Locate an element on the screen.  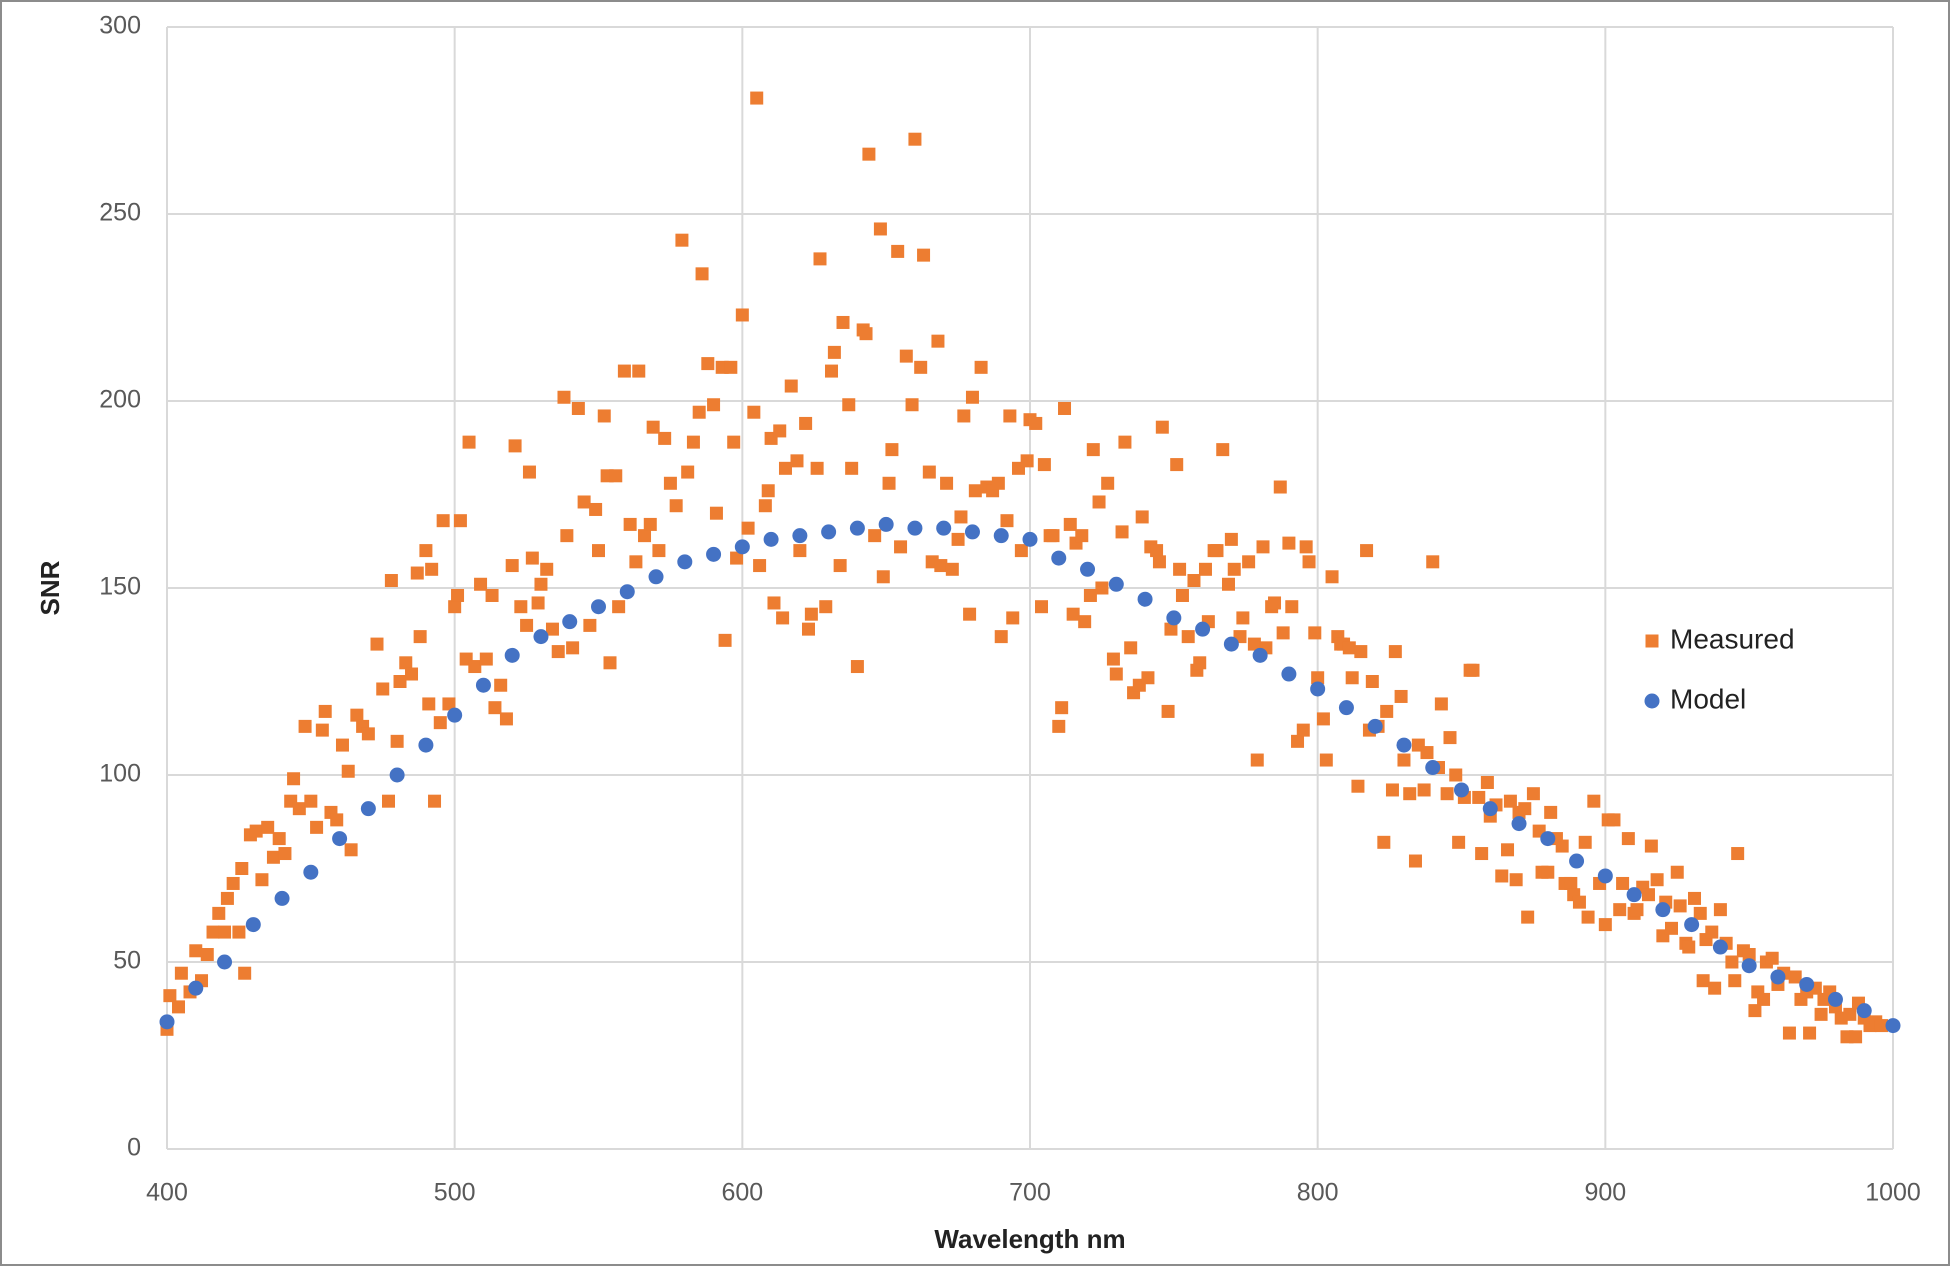
y-tick-label: 300 is located at coordinates (120, 26).